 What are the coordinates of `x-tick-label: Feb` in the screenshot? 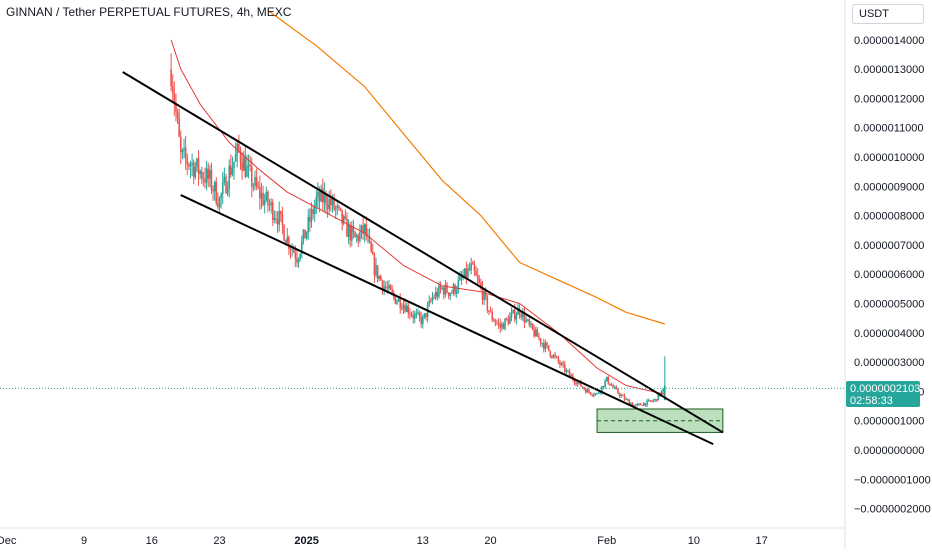 It's located at (606, 541).